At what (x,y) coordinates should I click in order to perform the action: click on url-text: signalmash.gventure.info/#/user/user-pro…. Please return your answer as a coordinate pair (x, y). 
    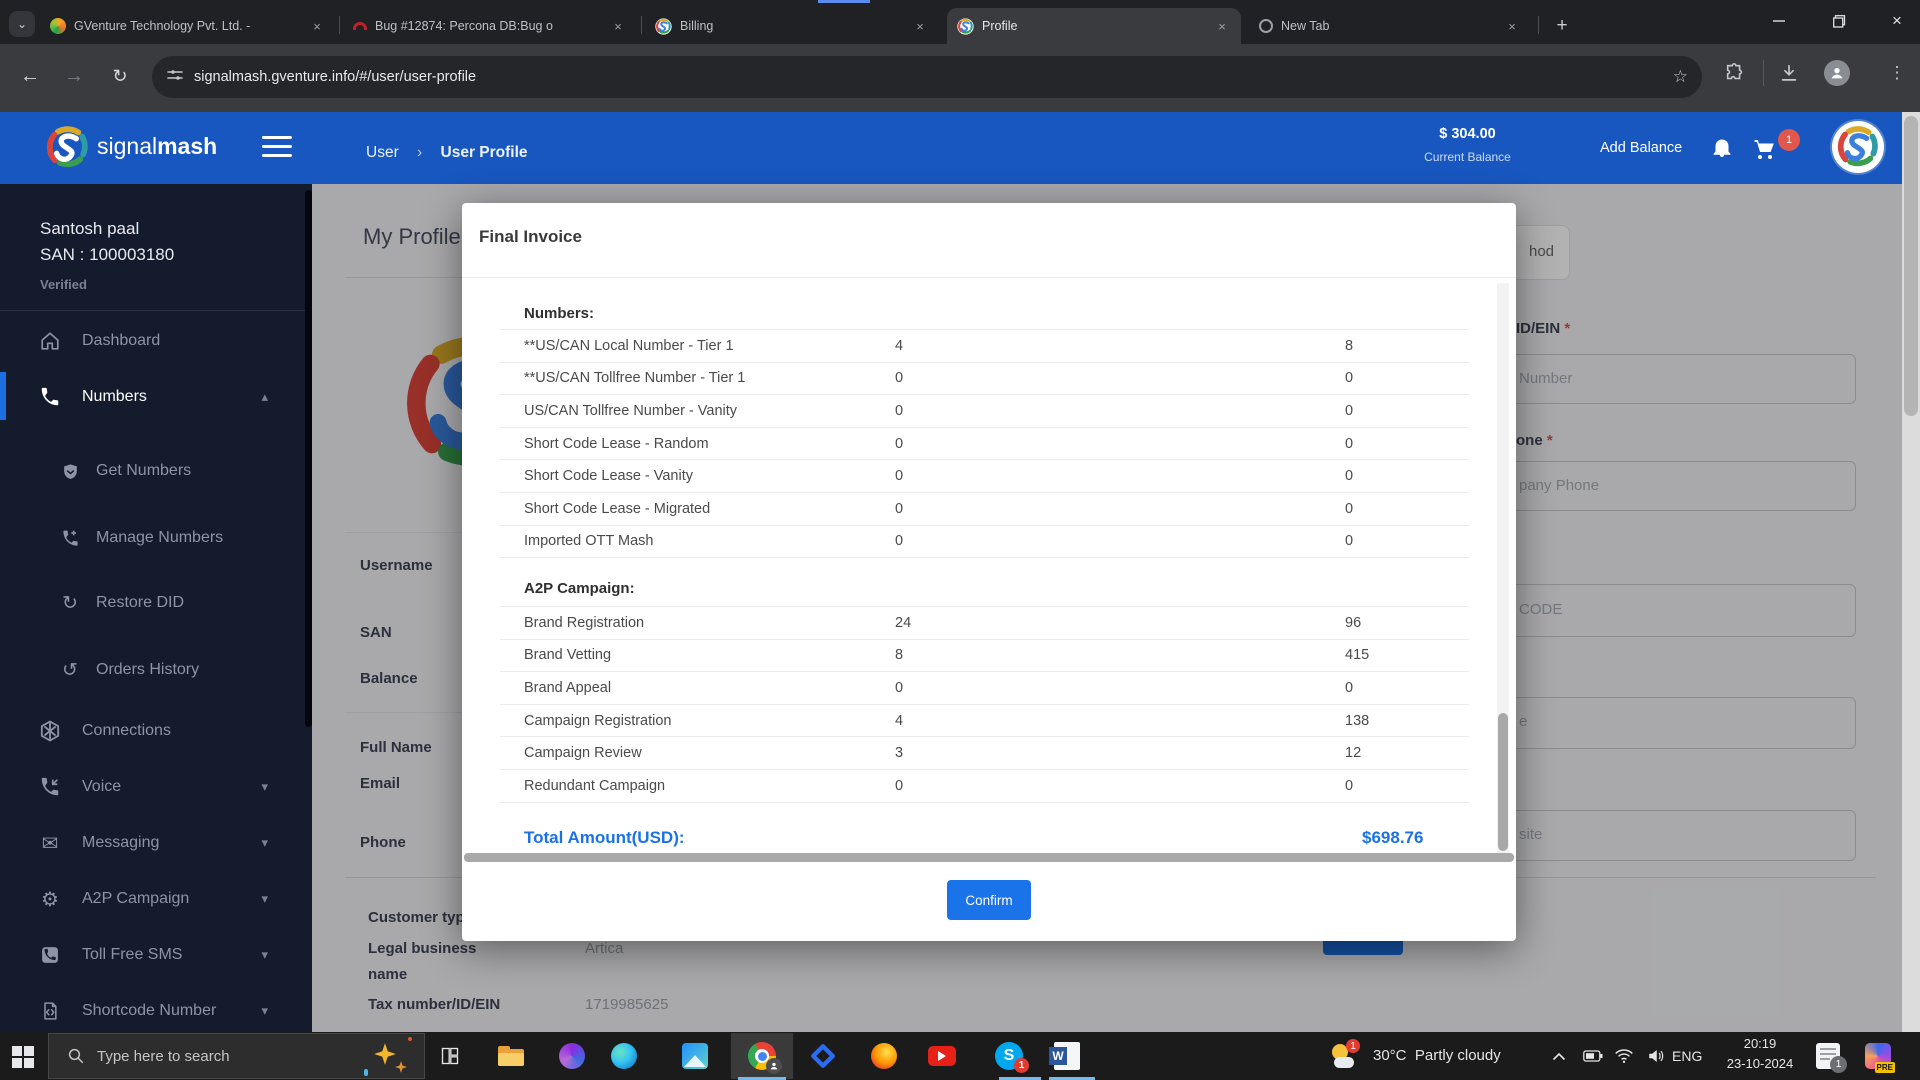
    Looking at the image, I should click on (335, 77).